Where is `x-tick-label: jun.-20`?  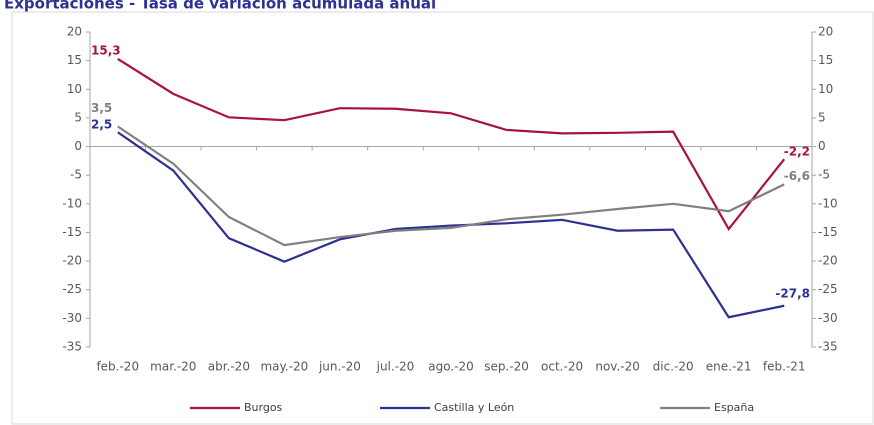 x-tick-label: jun.-20 is located at coordinates (339, 367).